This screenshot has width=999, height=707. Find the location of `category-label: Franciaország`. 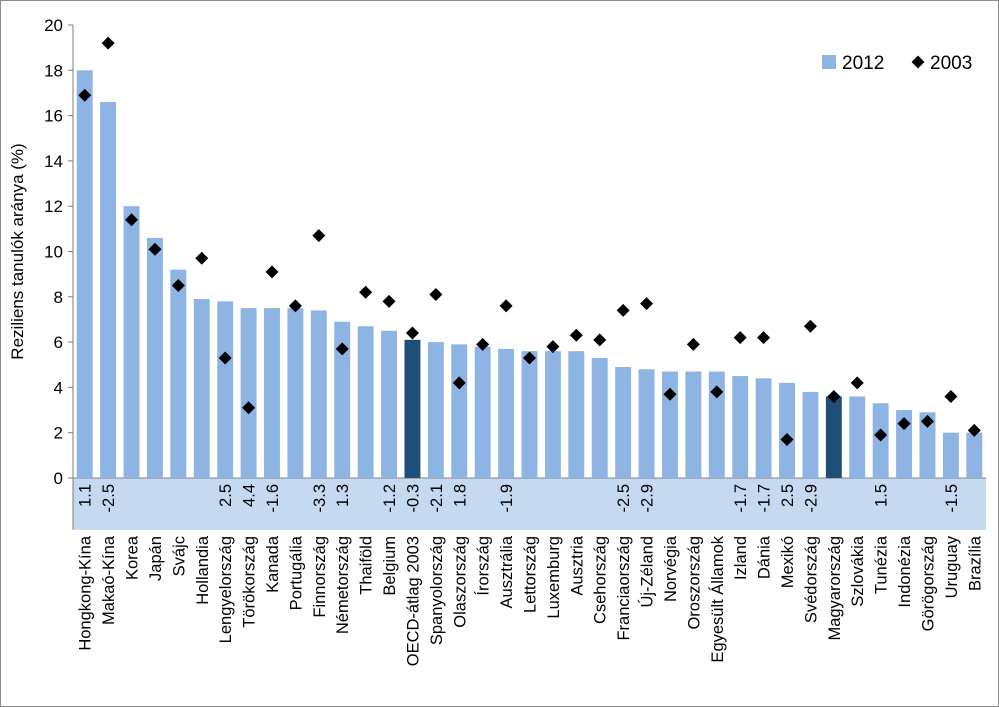

category-label: Franciaország is located at coordinates (624, 588).